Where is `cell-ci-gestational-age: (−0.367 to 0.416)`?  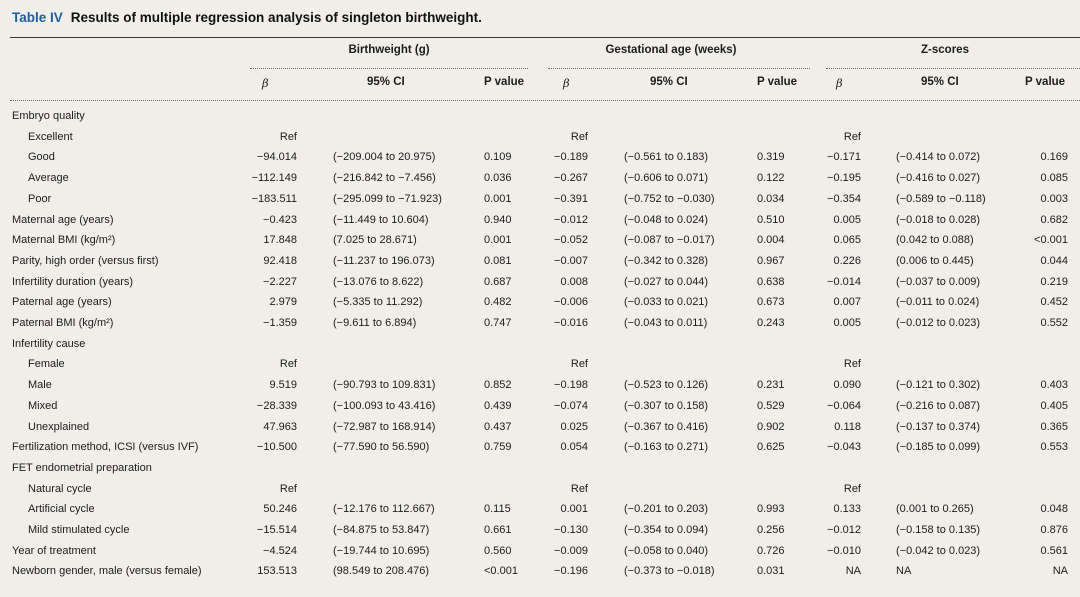
cell-ci-gestational-age: (−0.367 to 0.416) is located at coordinates (666, 426).